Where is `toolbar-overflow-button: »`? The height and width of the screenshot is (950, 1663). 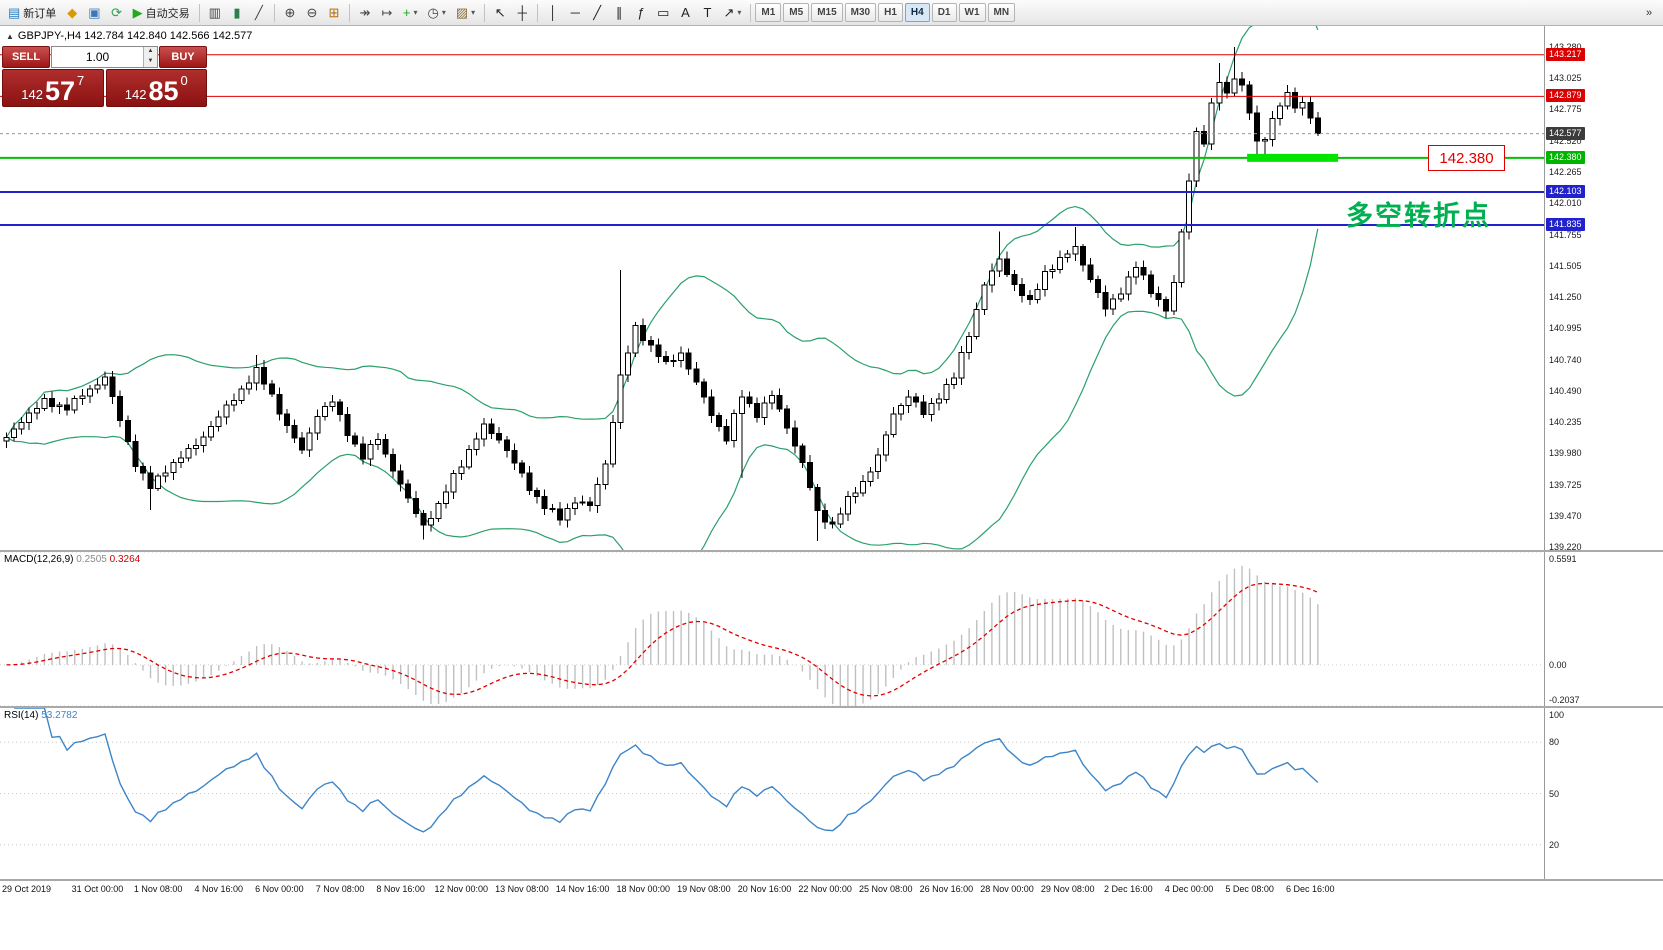 toolbar-overflow-button: » is located at coordinates (1649, 12).